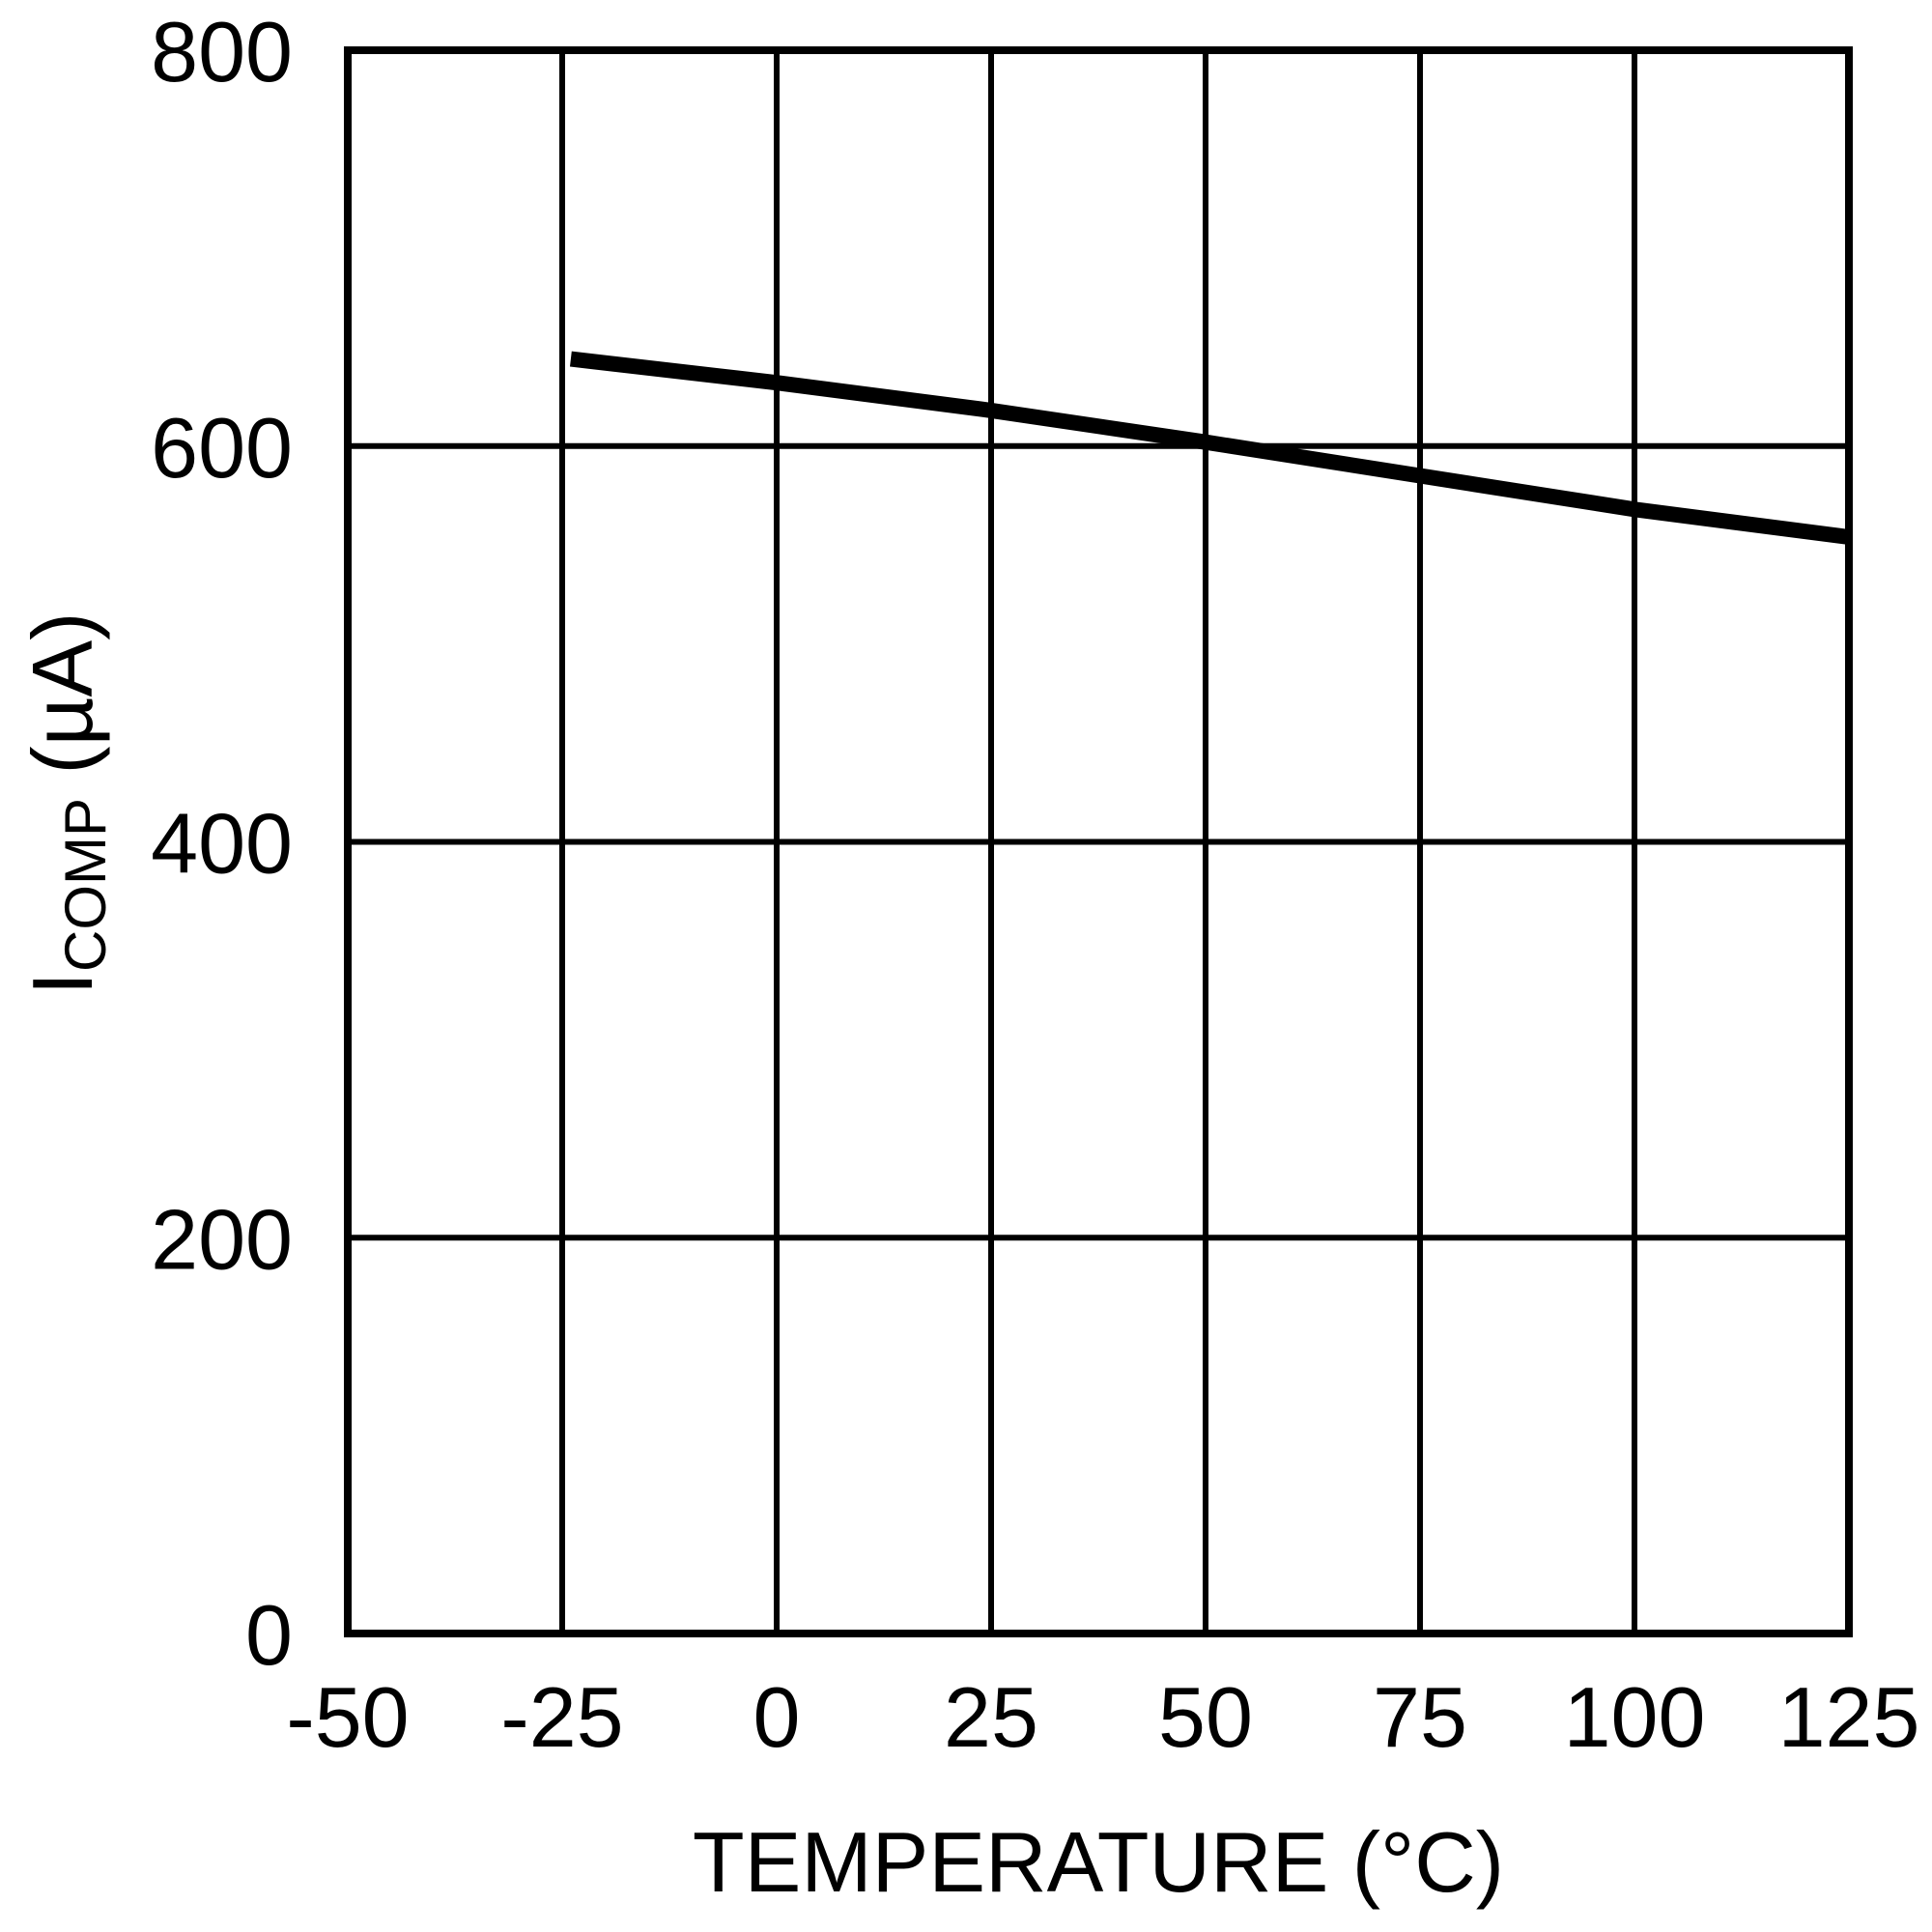  I want to click on x-axis-title: TEMPERATURE (°C), so click(1098, 1862).